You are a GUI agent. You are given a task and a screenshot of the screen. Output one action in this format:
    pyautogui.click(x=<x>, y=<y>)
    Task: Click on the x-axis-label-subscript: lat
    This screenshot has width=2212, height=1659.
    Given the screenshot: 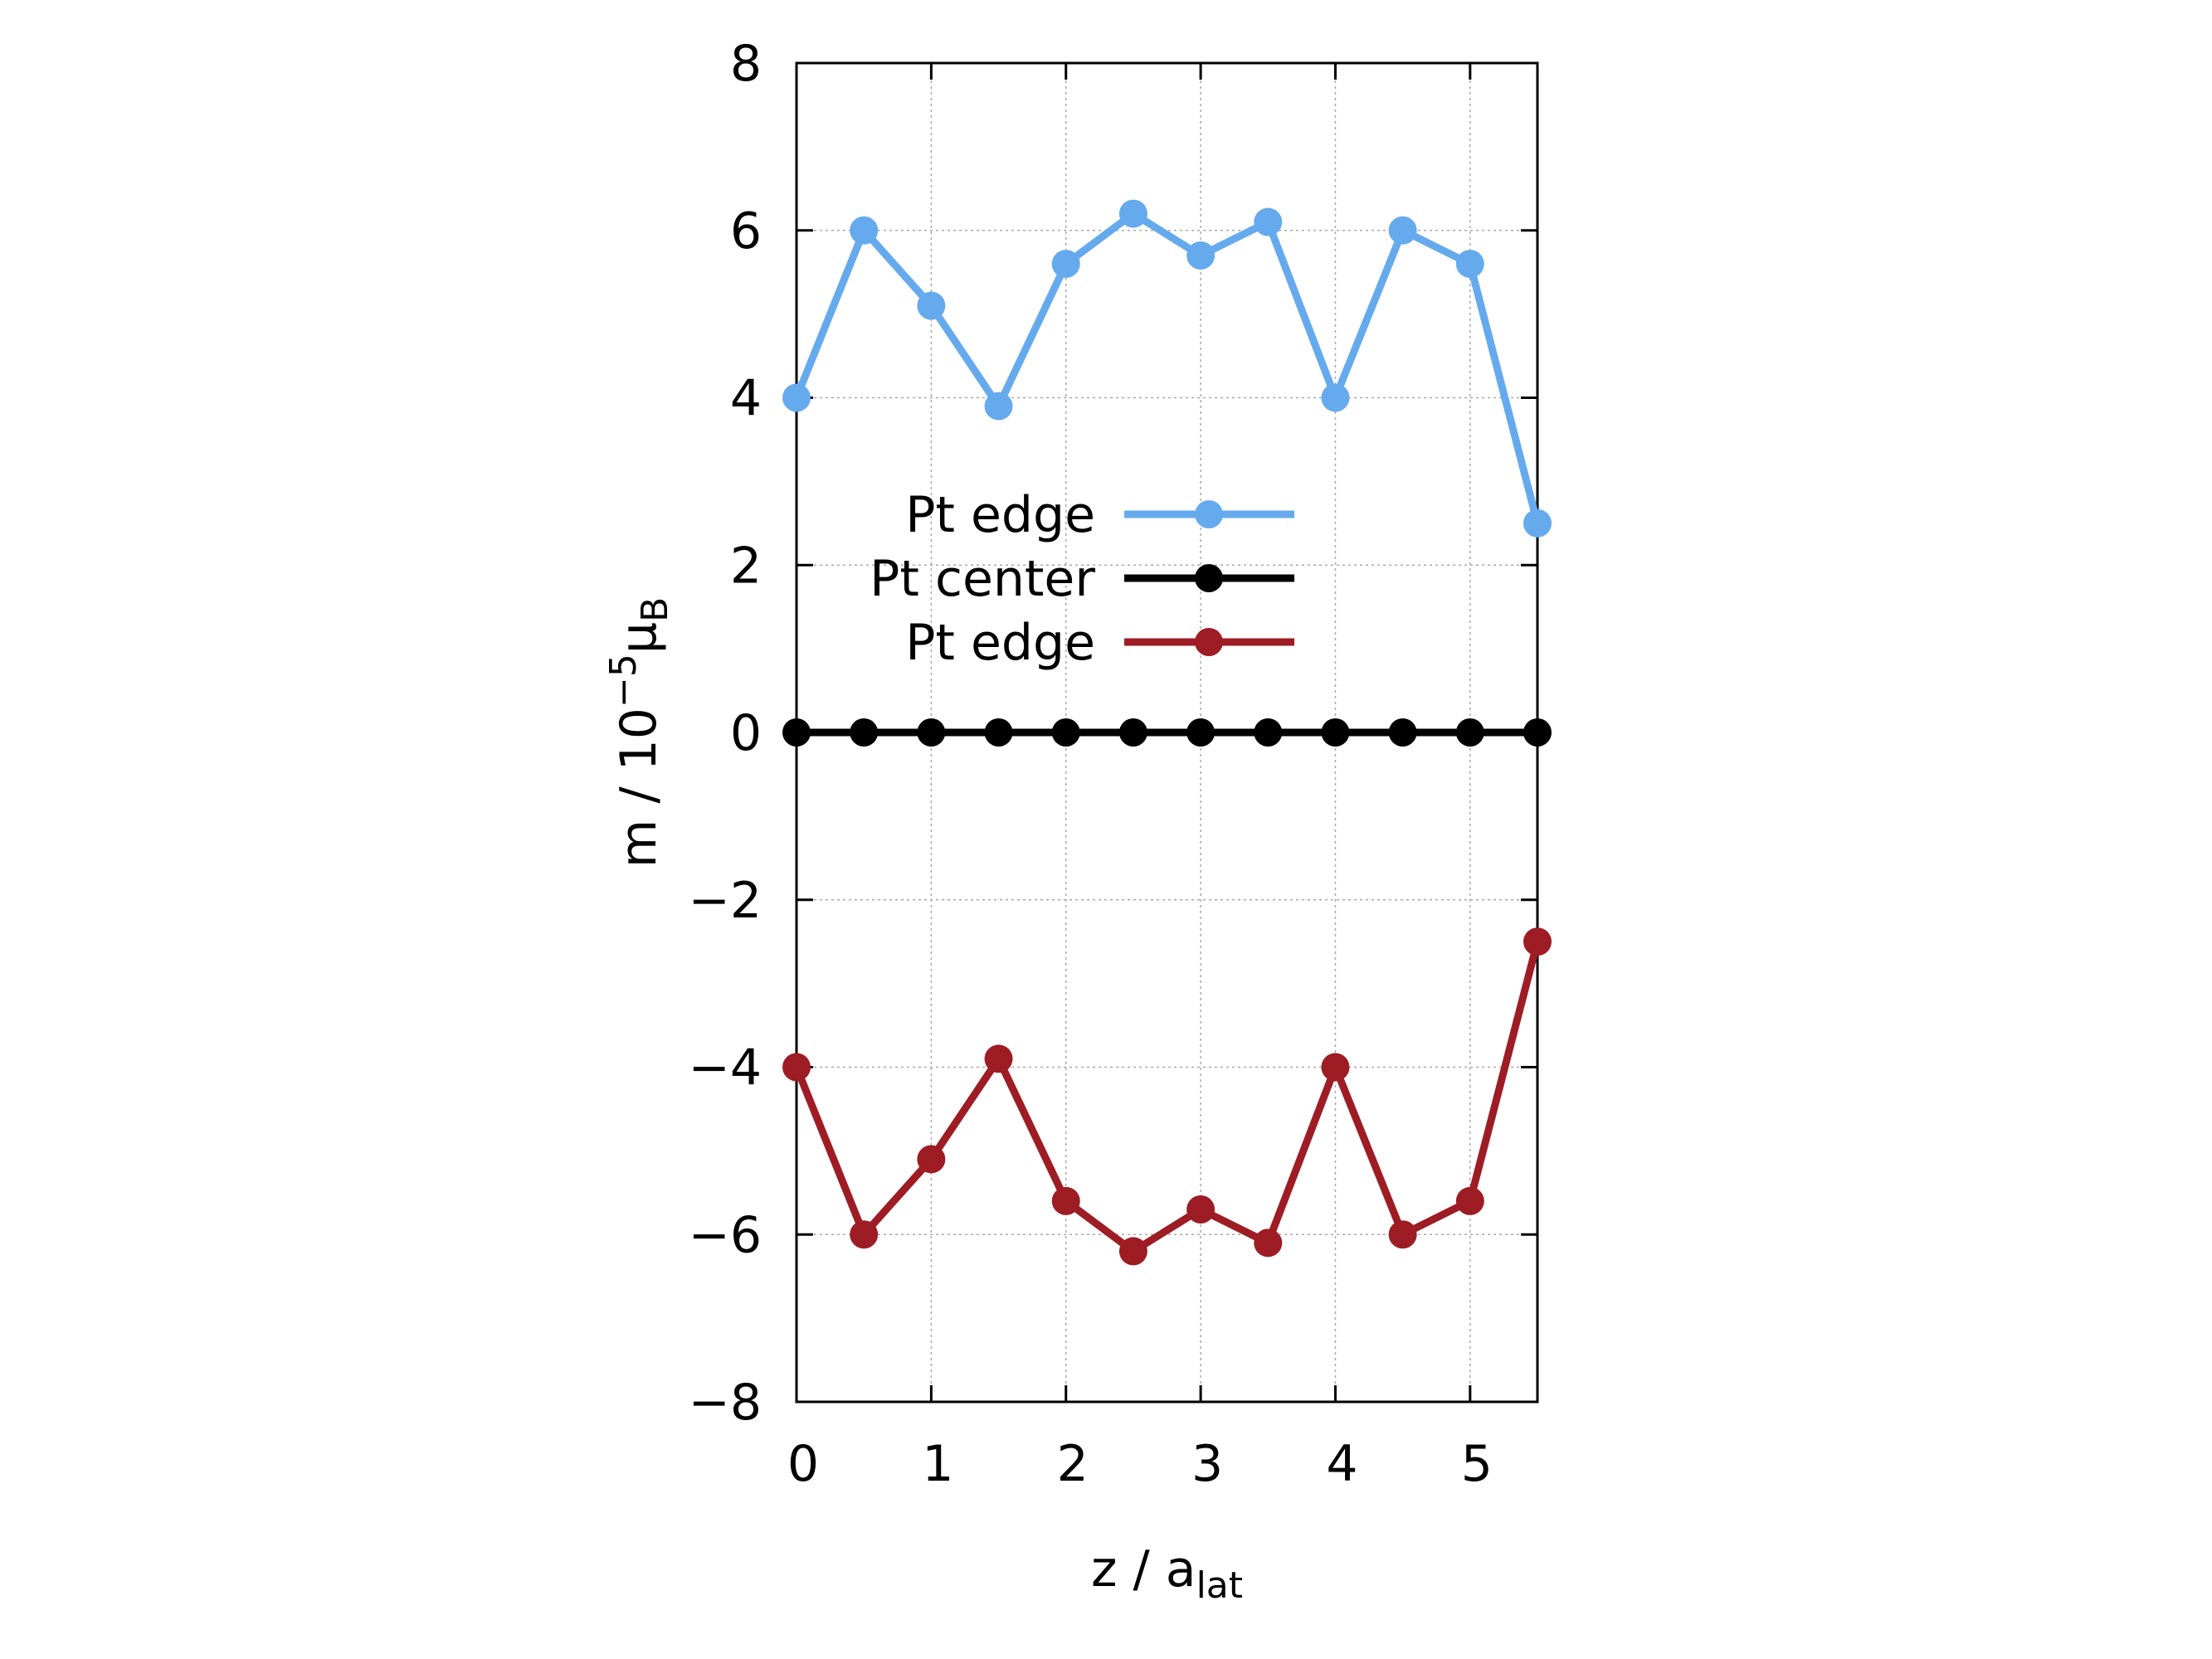 What is the action you would take?
    pyautogui.click(x=1219, y=1585)
    